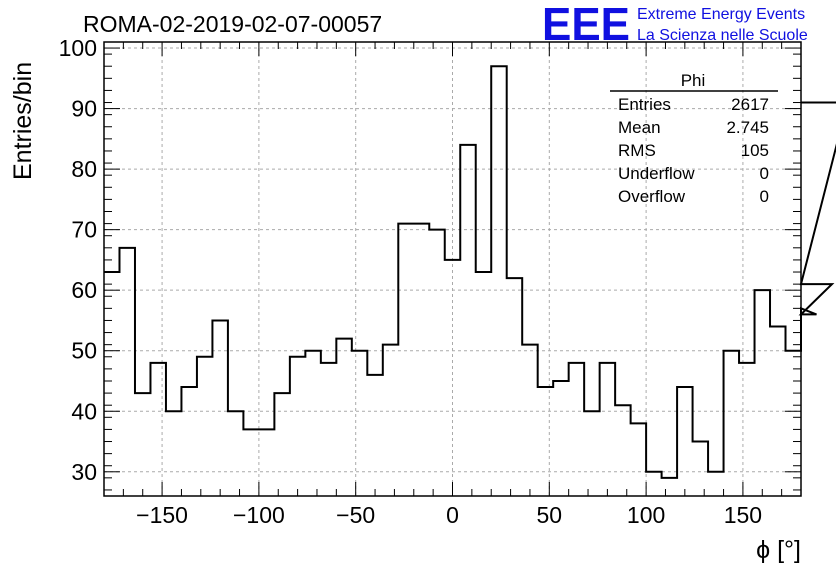 Image resolution: width=836 pixels, height=572 pixels. What do you see at coordinates (743, 515) in the screenshot?
I see `x-tick-label: 150` at bounding box center [743, 515].